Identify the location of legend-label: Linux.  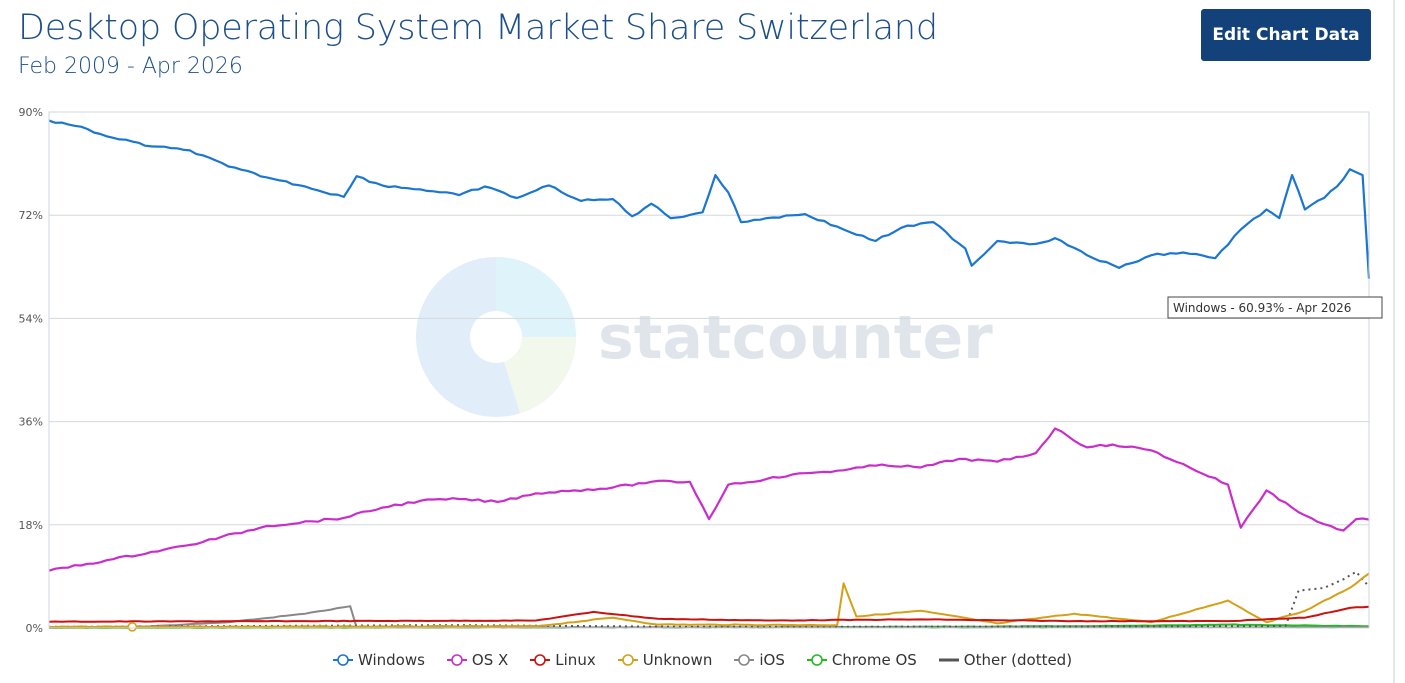
(575, 660).